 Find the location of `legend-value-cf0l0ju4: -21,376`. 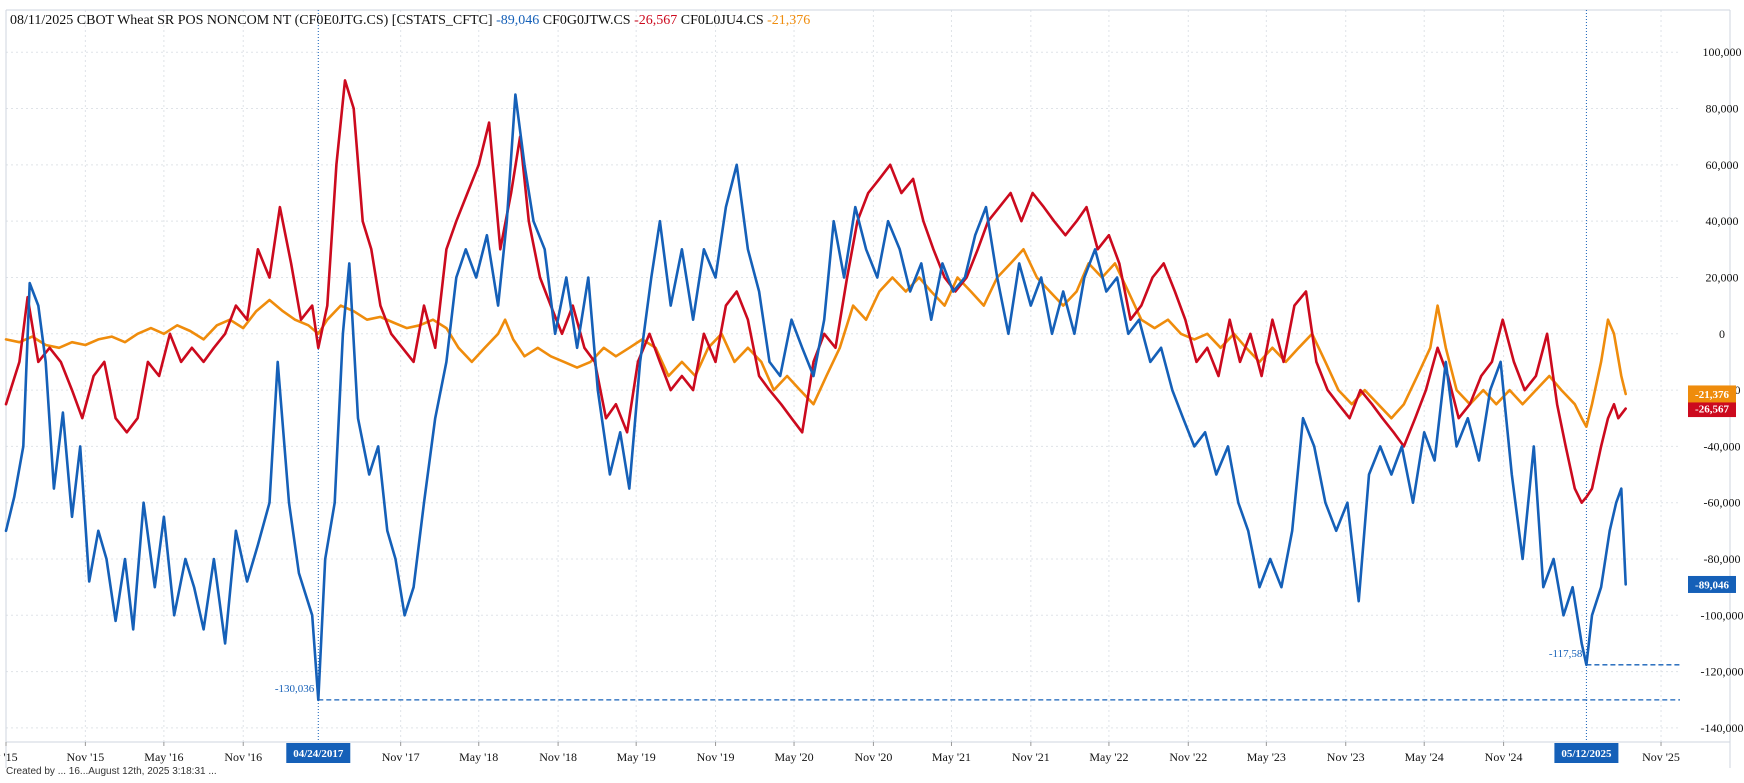

legend-value-cf0l0ju4: -21,376 is located at coordinates (788, 20).